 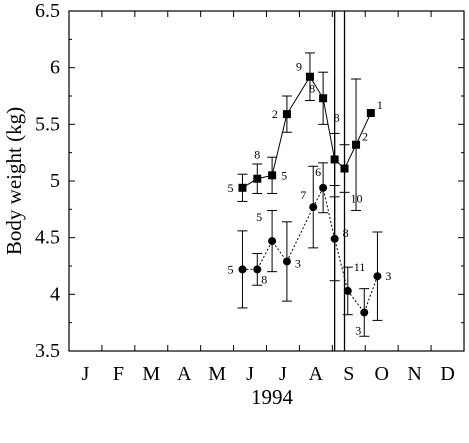 I want to click on y-tick-label: 3.5, so click(x=47, y=351).